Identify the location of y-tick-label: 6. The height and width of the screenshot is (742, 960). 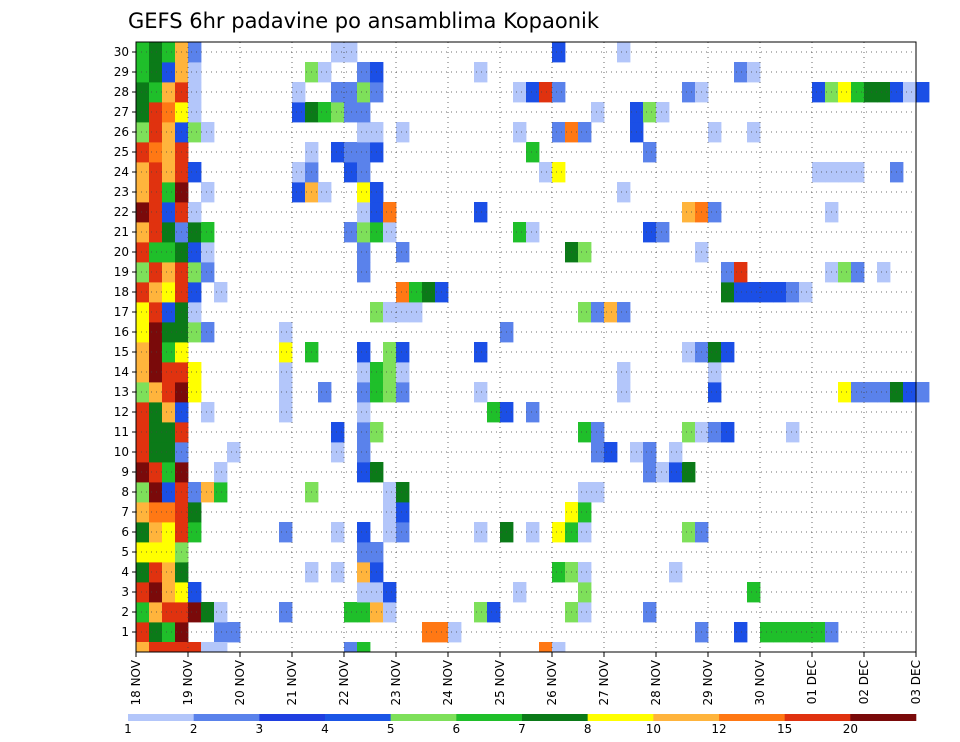
(125, 532).